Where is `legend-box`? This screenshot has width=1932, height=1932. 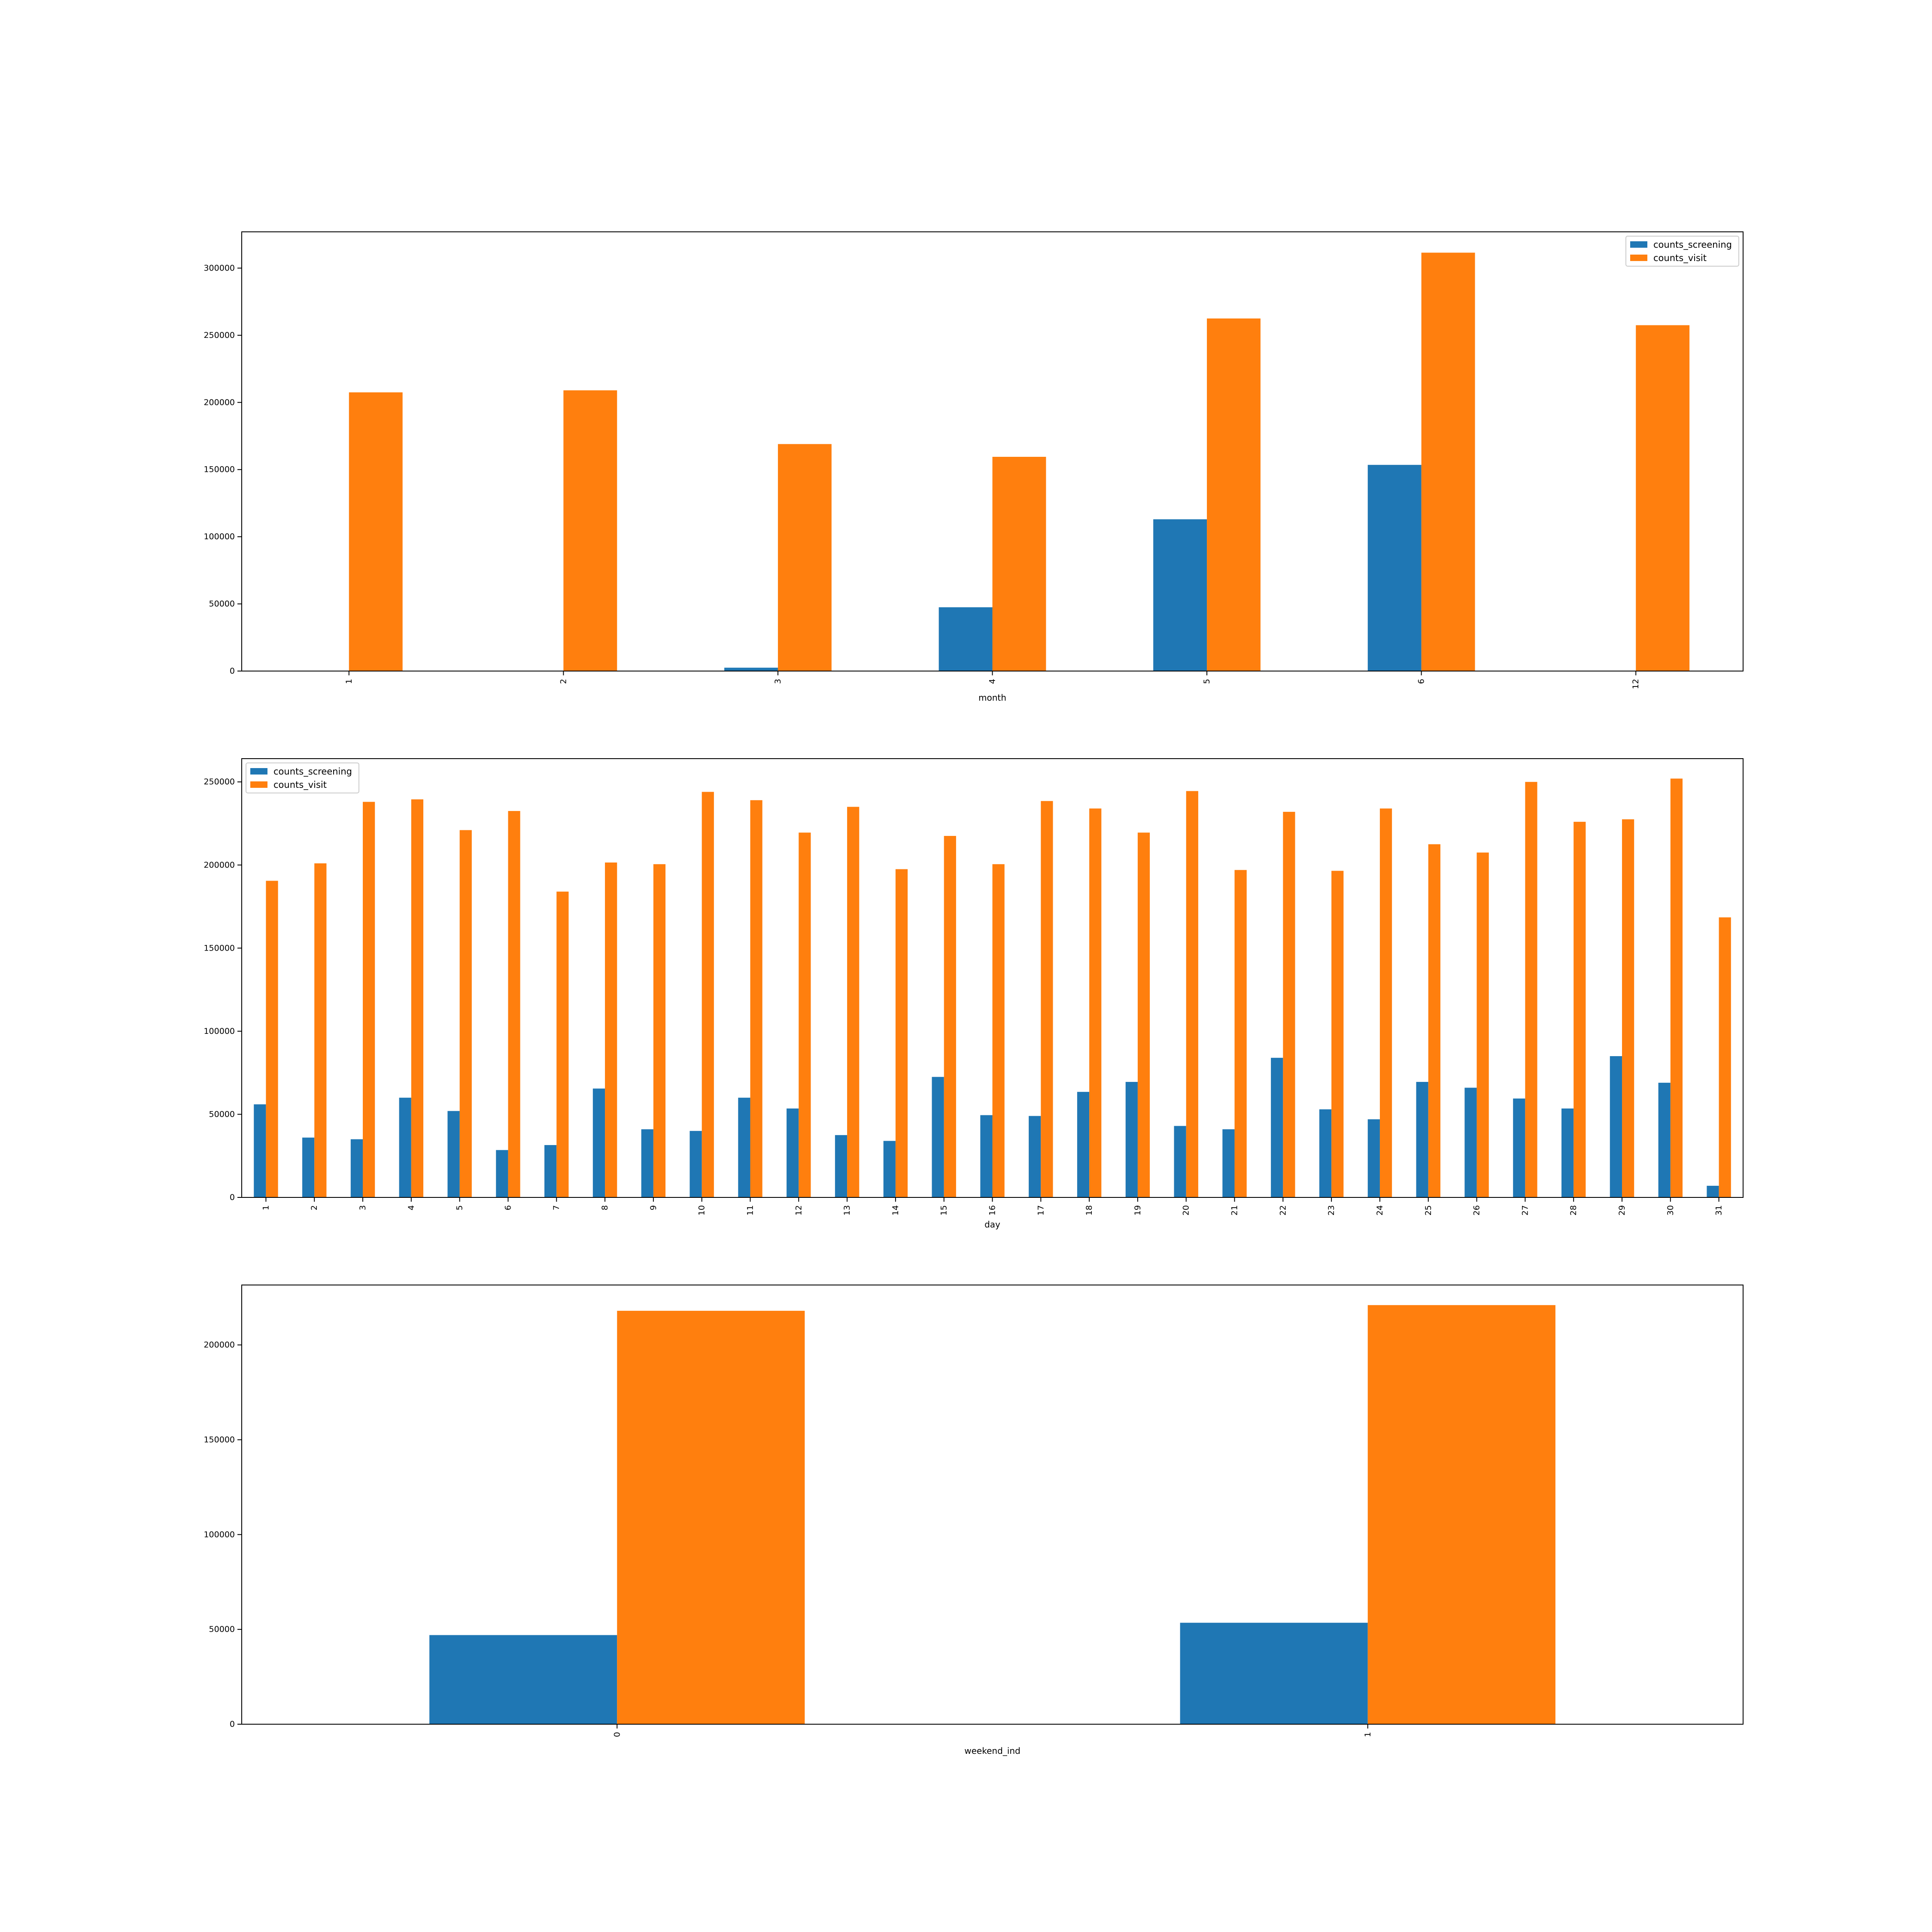
legend-box is located at coordinates (302, 777).